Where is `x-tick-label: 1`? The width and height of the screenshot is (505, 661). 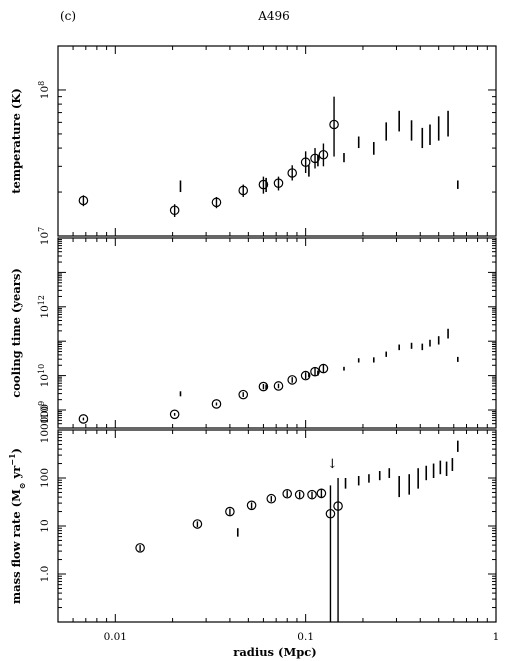 x-tick-label: 1 is located at coordinates (496, 637).